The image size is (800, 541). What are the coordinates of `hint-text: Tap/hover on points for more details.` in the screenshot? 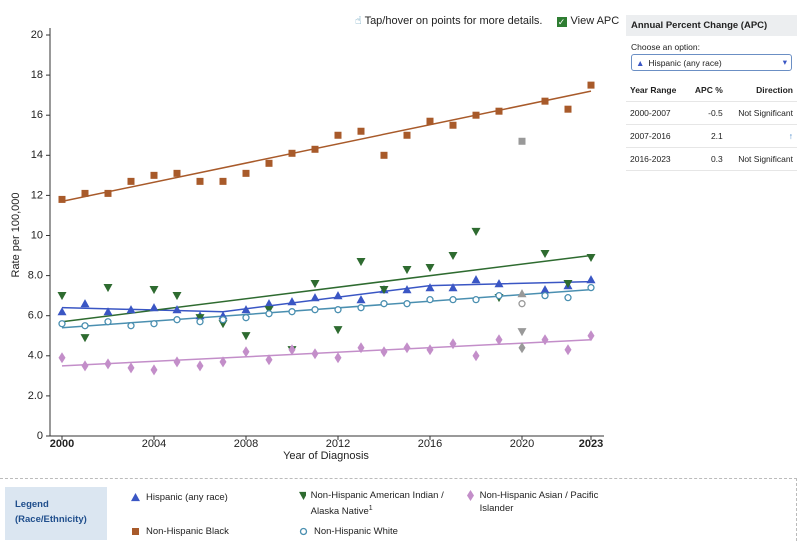 It's located at (453, 21).